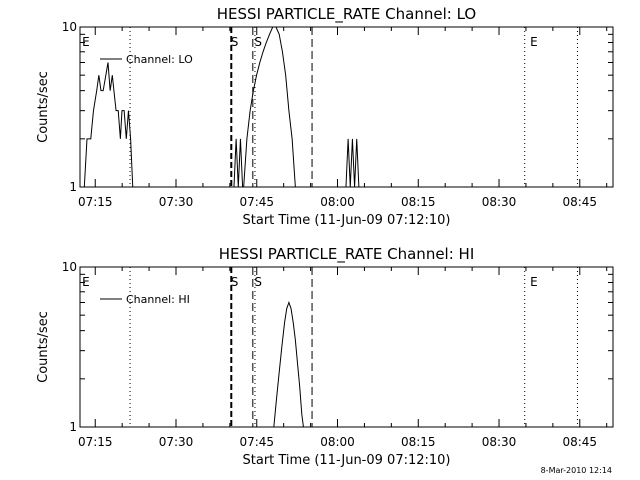  What do you see at coordinates (346, 14) in the screenshot?
I see `chart-title: HESSI PARTICLE_RATE Channel: LO` at bounding box center [346, 14].